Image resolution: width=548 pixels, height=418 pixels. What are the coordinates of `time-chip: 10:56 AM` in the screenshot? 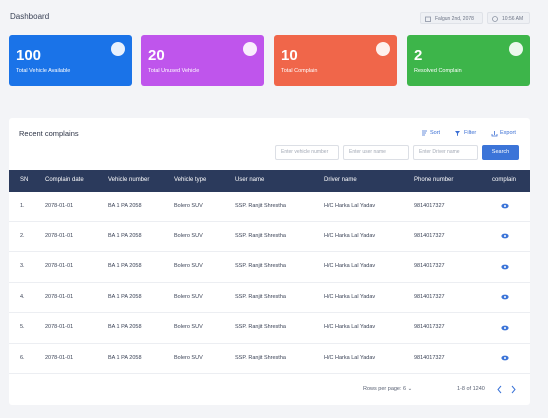 It's located at (508, 18).